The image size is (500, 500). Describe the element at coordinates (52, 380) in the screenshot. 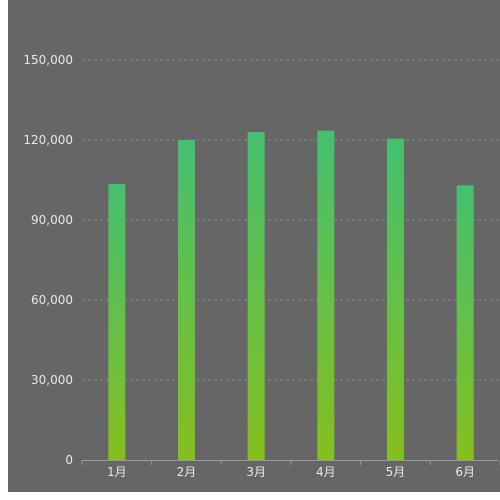

I see `y-tick-label: 30,000` at that location.